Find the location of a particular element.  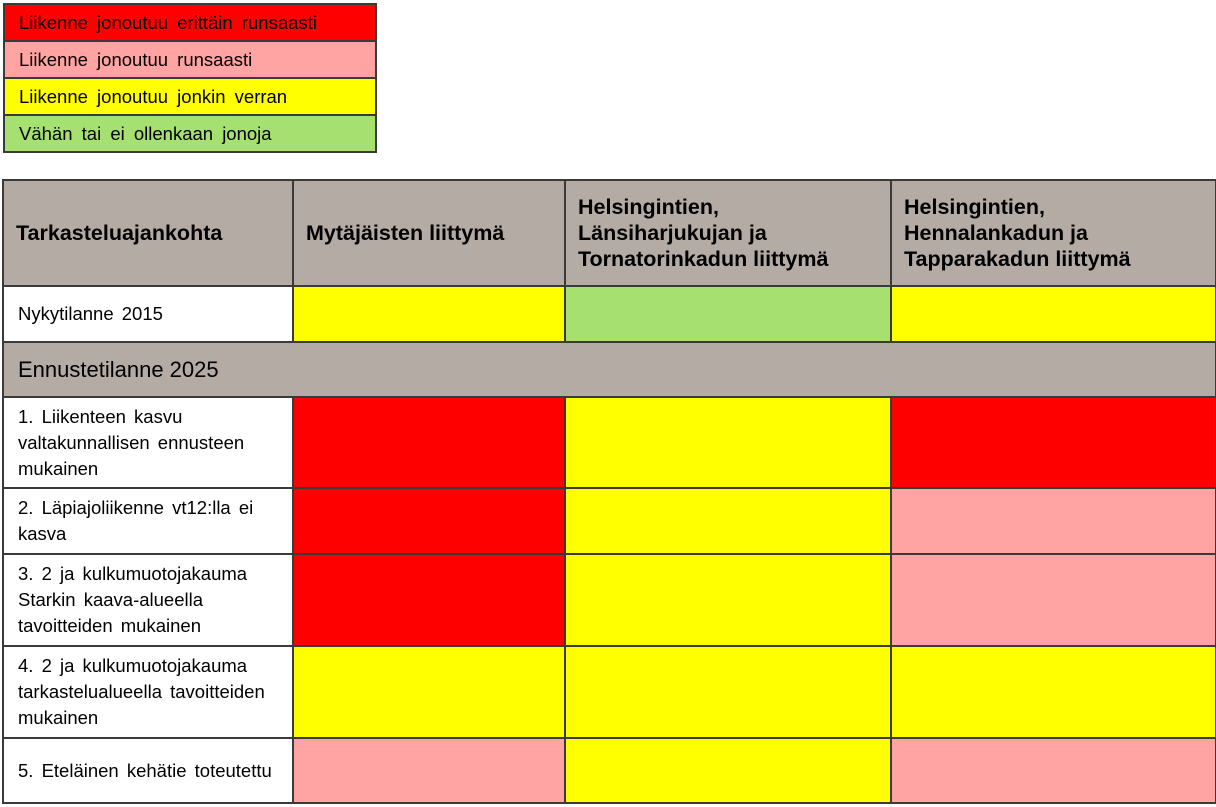

legend-label: Liikenne jonoutuu erittäin runsaasti is located at coordinates (190, 22).